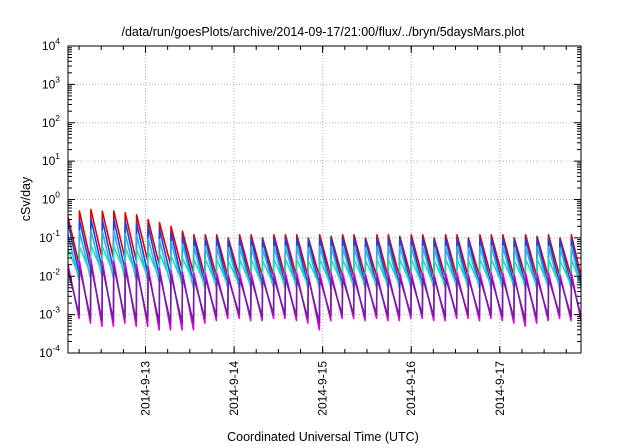  Describe the element at coordinates (411, 388) in the screenshot. I see `x-tick-label: 2014-9-16` at that location.